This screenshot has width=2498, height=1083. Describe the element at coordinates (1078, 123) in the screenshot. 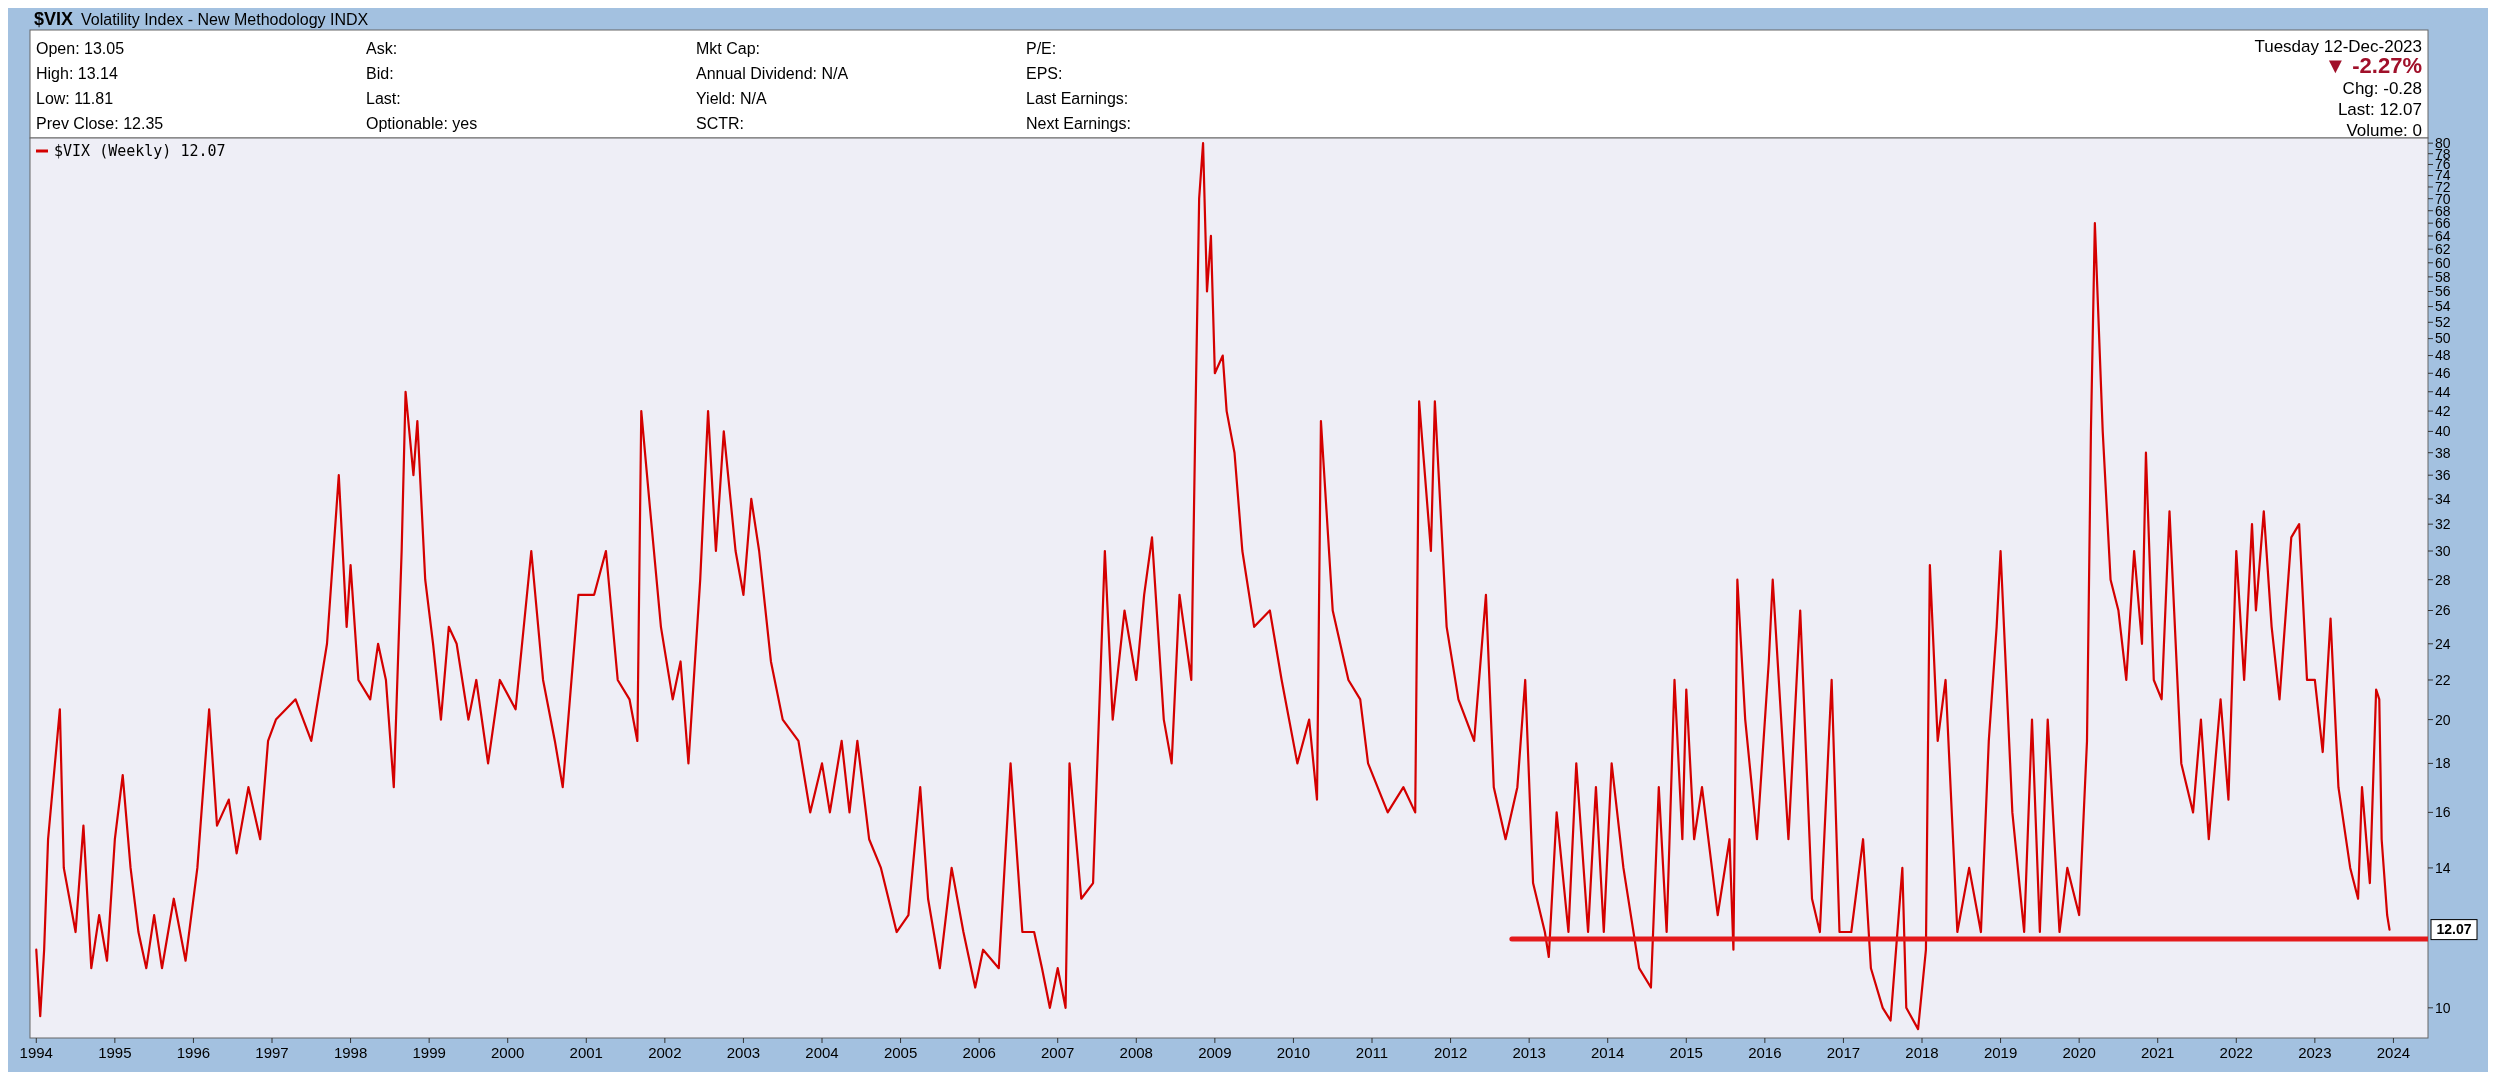

I see `text: Next Earnings:` at that location.